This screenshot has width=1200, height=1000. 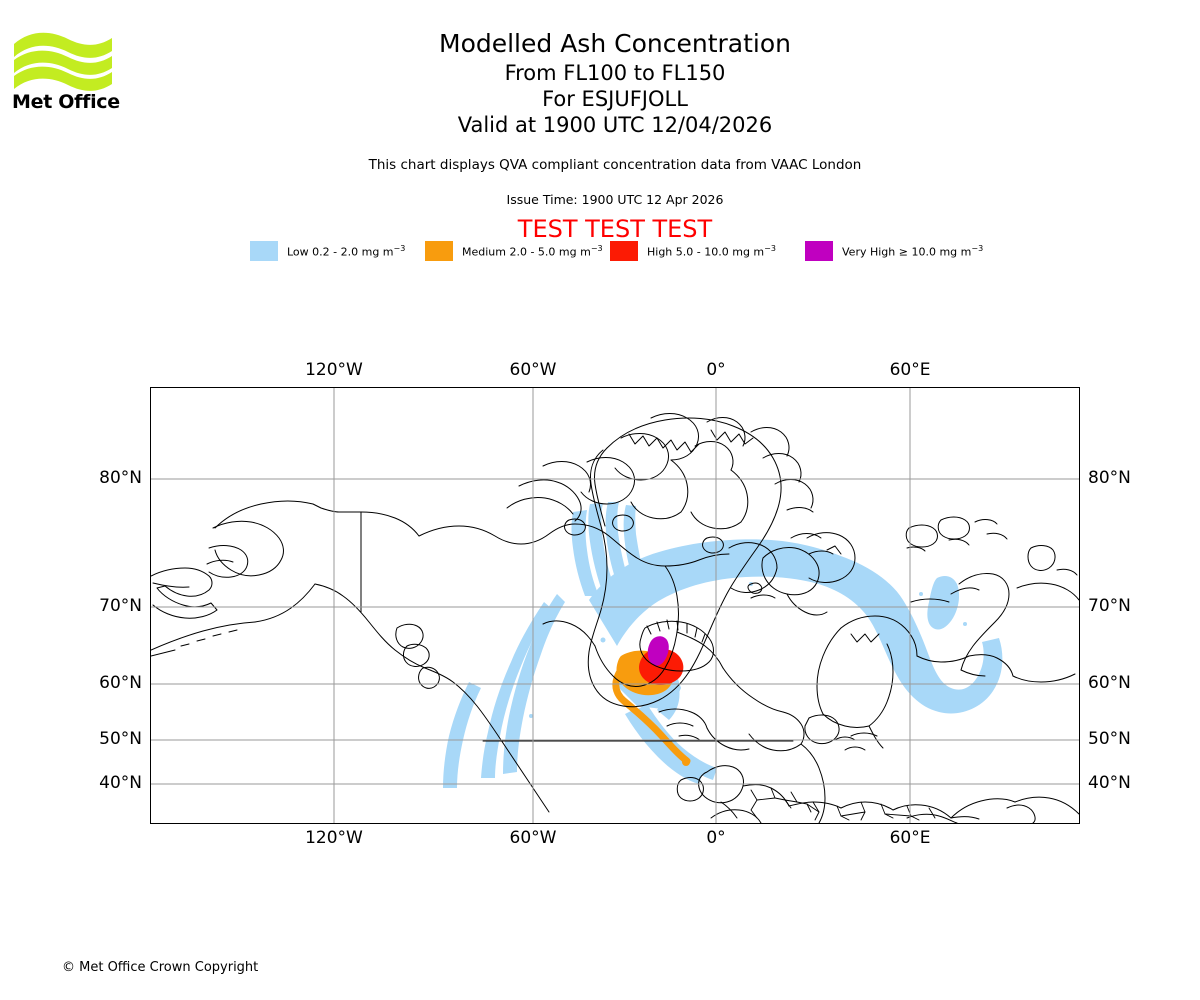 I want to click on y-tick-left-1: 70°N, so click(x=120, y=606).